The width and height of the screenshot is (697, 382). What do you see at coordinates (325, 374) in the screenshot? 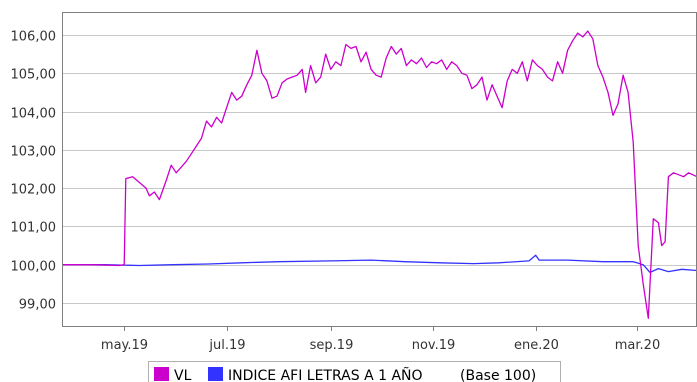
I see `legend-label-indice-afi: INDICE AFI LETRAS A 1 AÑO` at bounding box center [325, 374].